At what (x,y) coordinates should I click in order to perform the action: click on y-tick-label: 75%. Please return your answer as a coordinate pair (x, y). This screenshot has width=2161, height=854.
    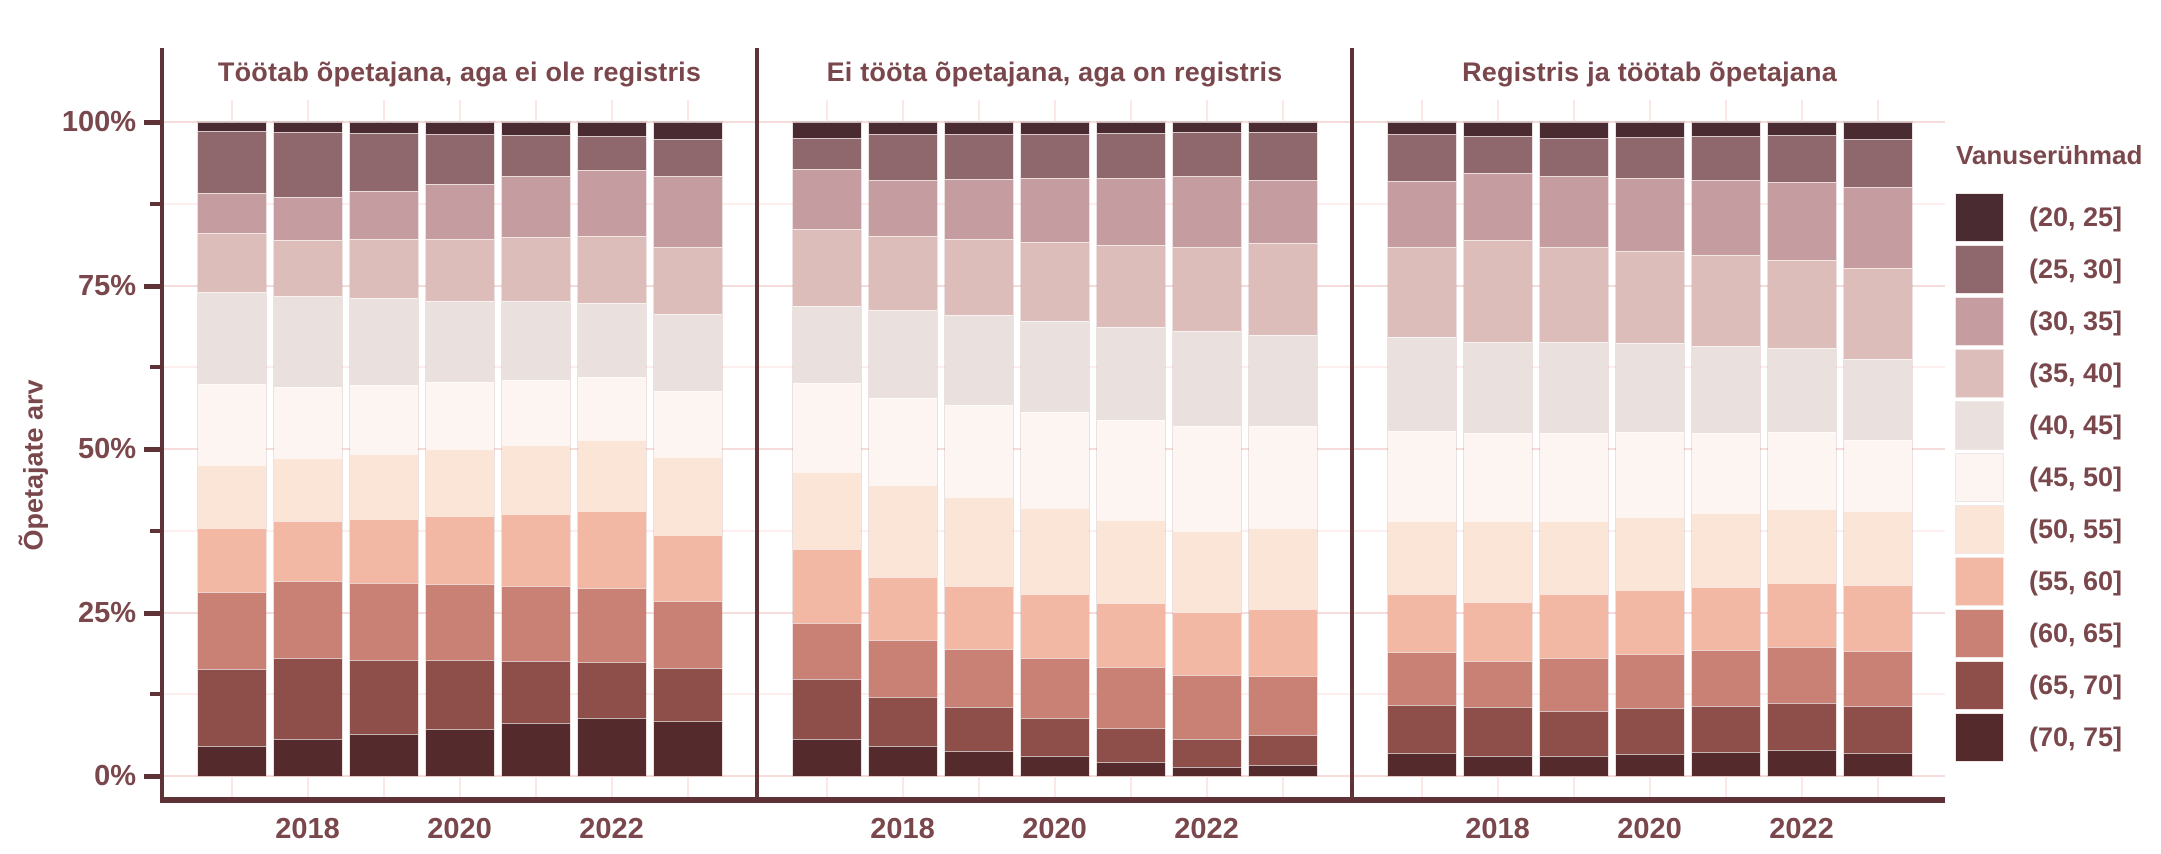
    Looking at the image, I should click on (106, 285).